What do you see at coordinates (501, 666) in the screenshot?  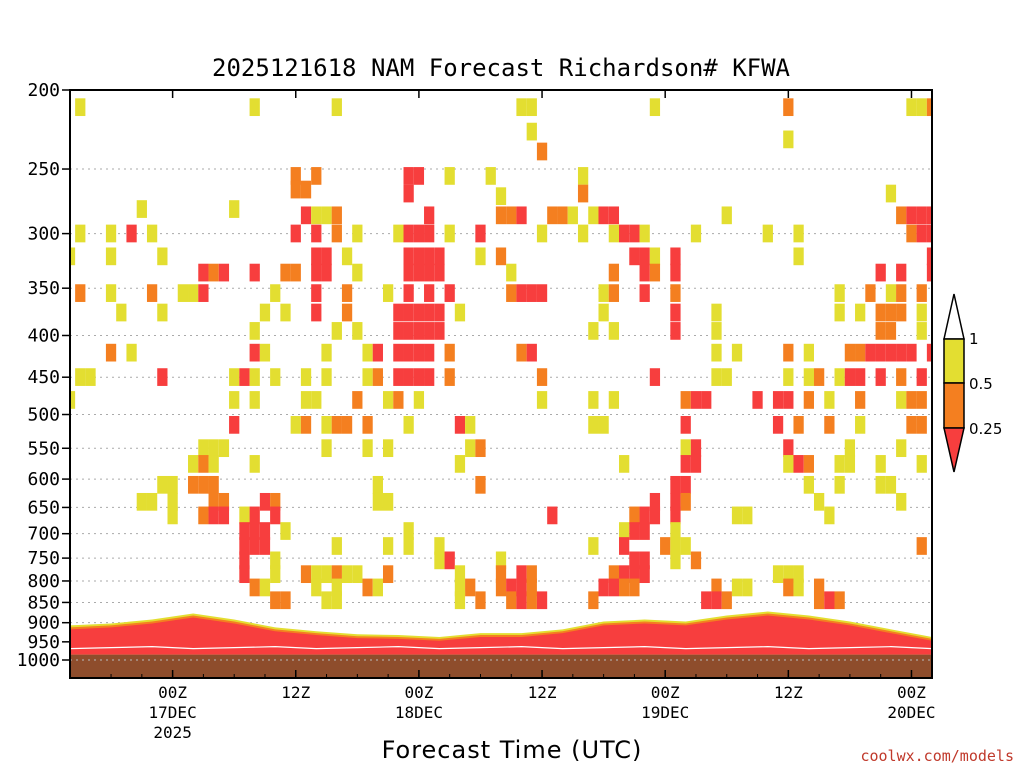 I see `ground-fill` at bounding box center [501, 666].